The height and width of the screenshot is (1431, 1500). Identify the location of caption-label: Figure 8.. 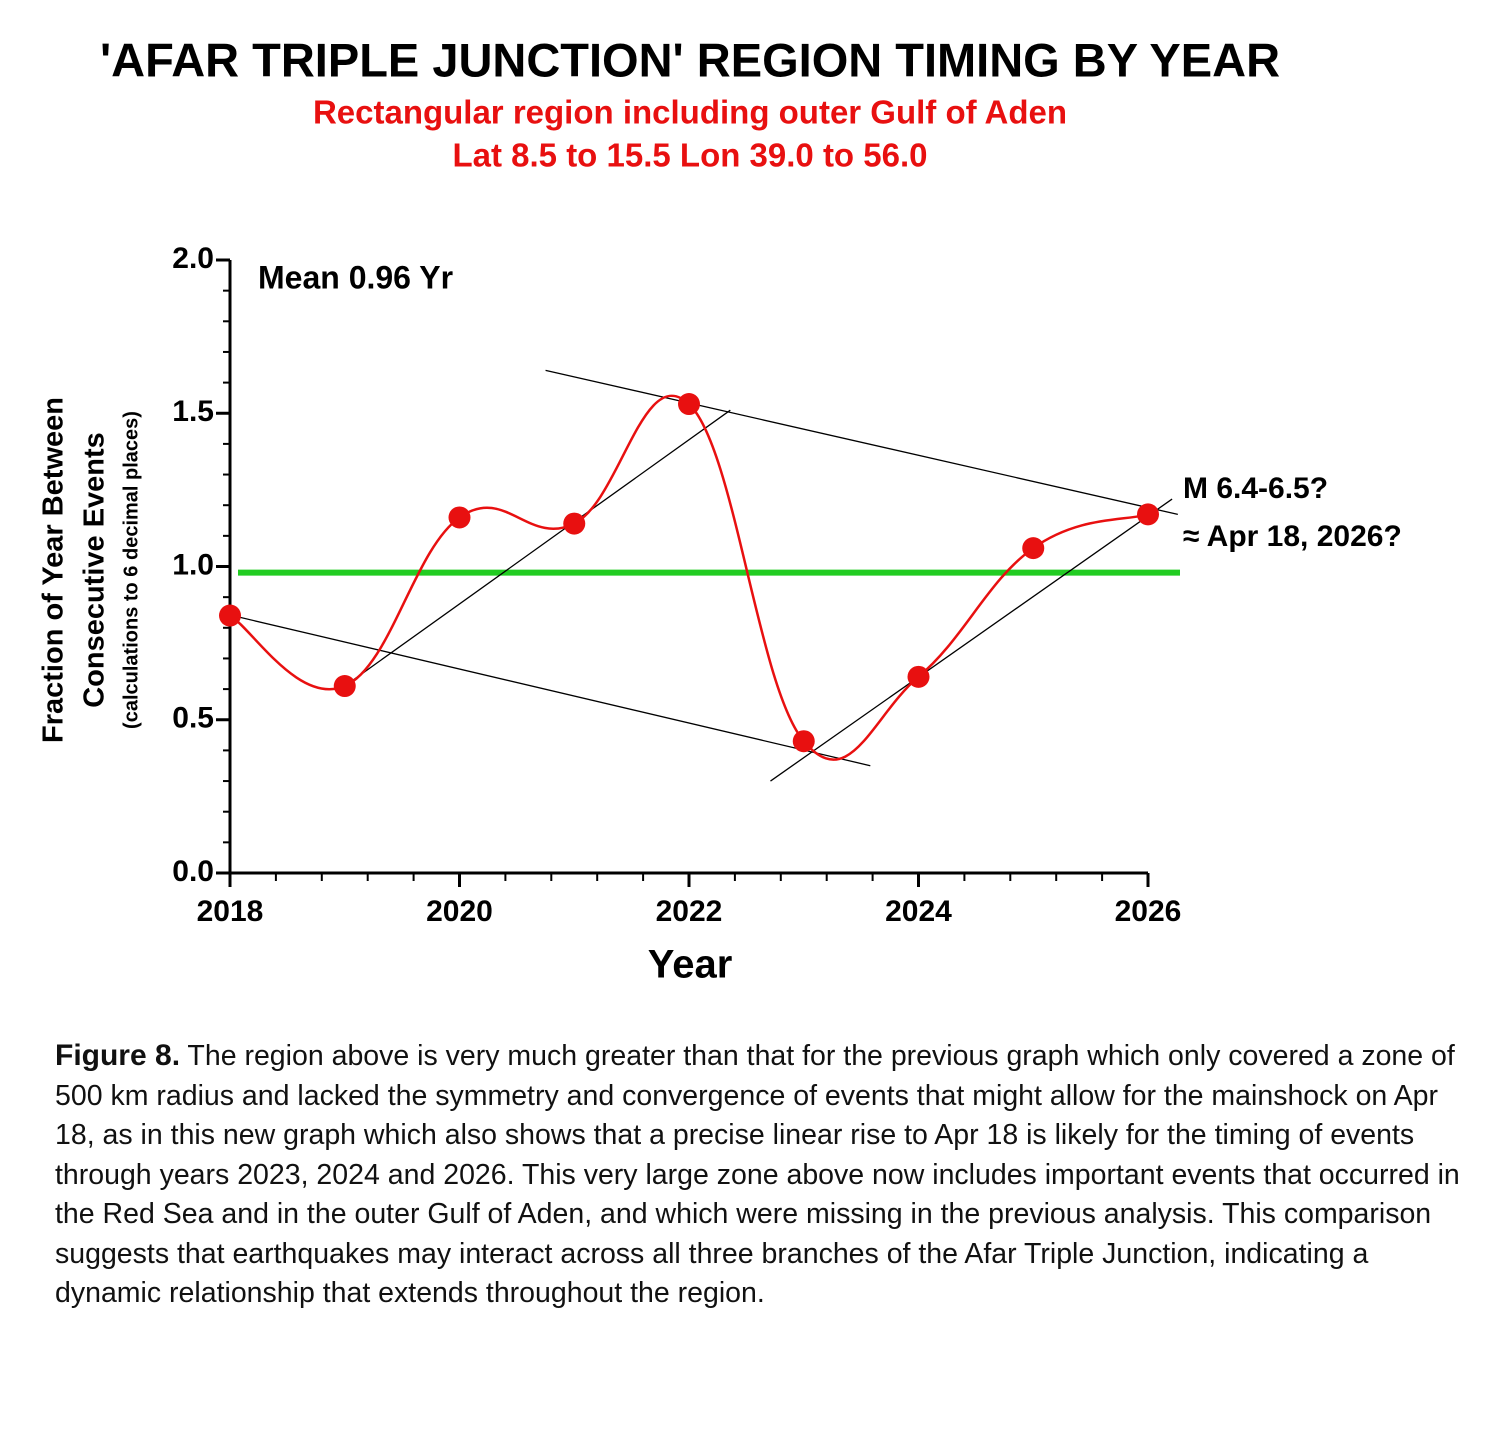
(118, 1055).